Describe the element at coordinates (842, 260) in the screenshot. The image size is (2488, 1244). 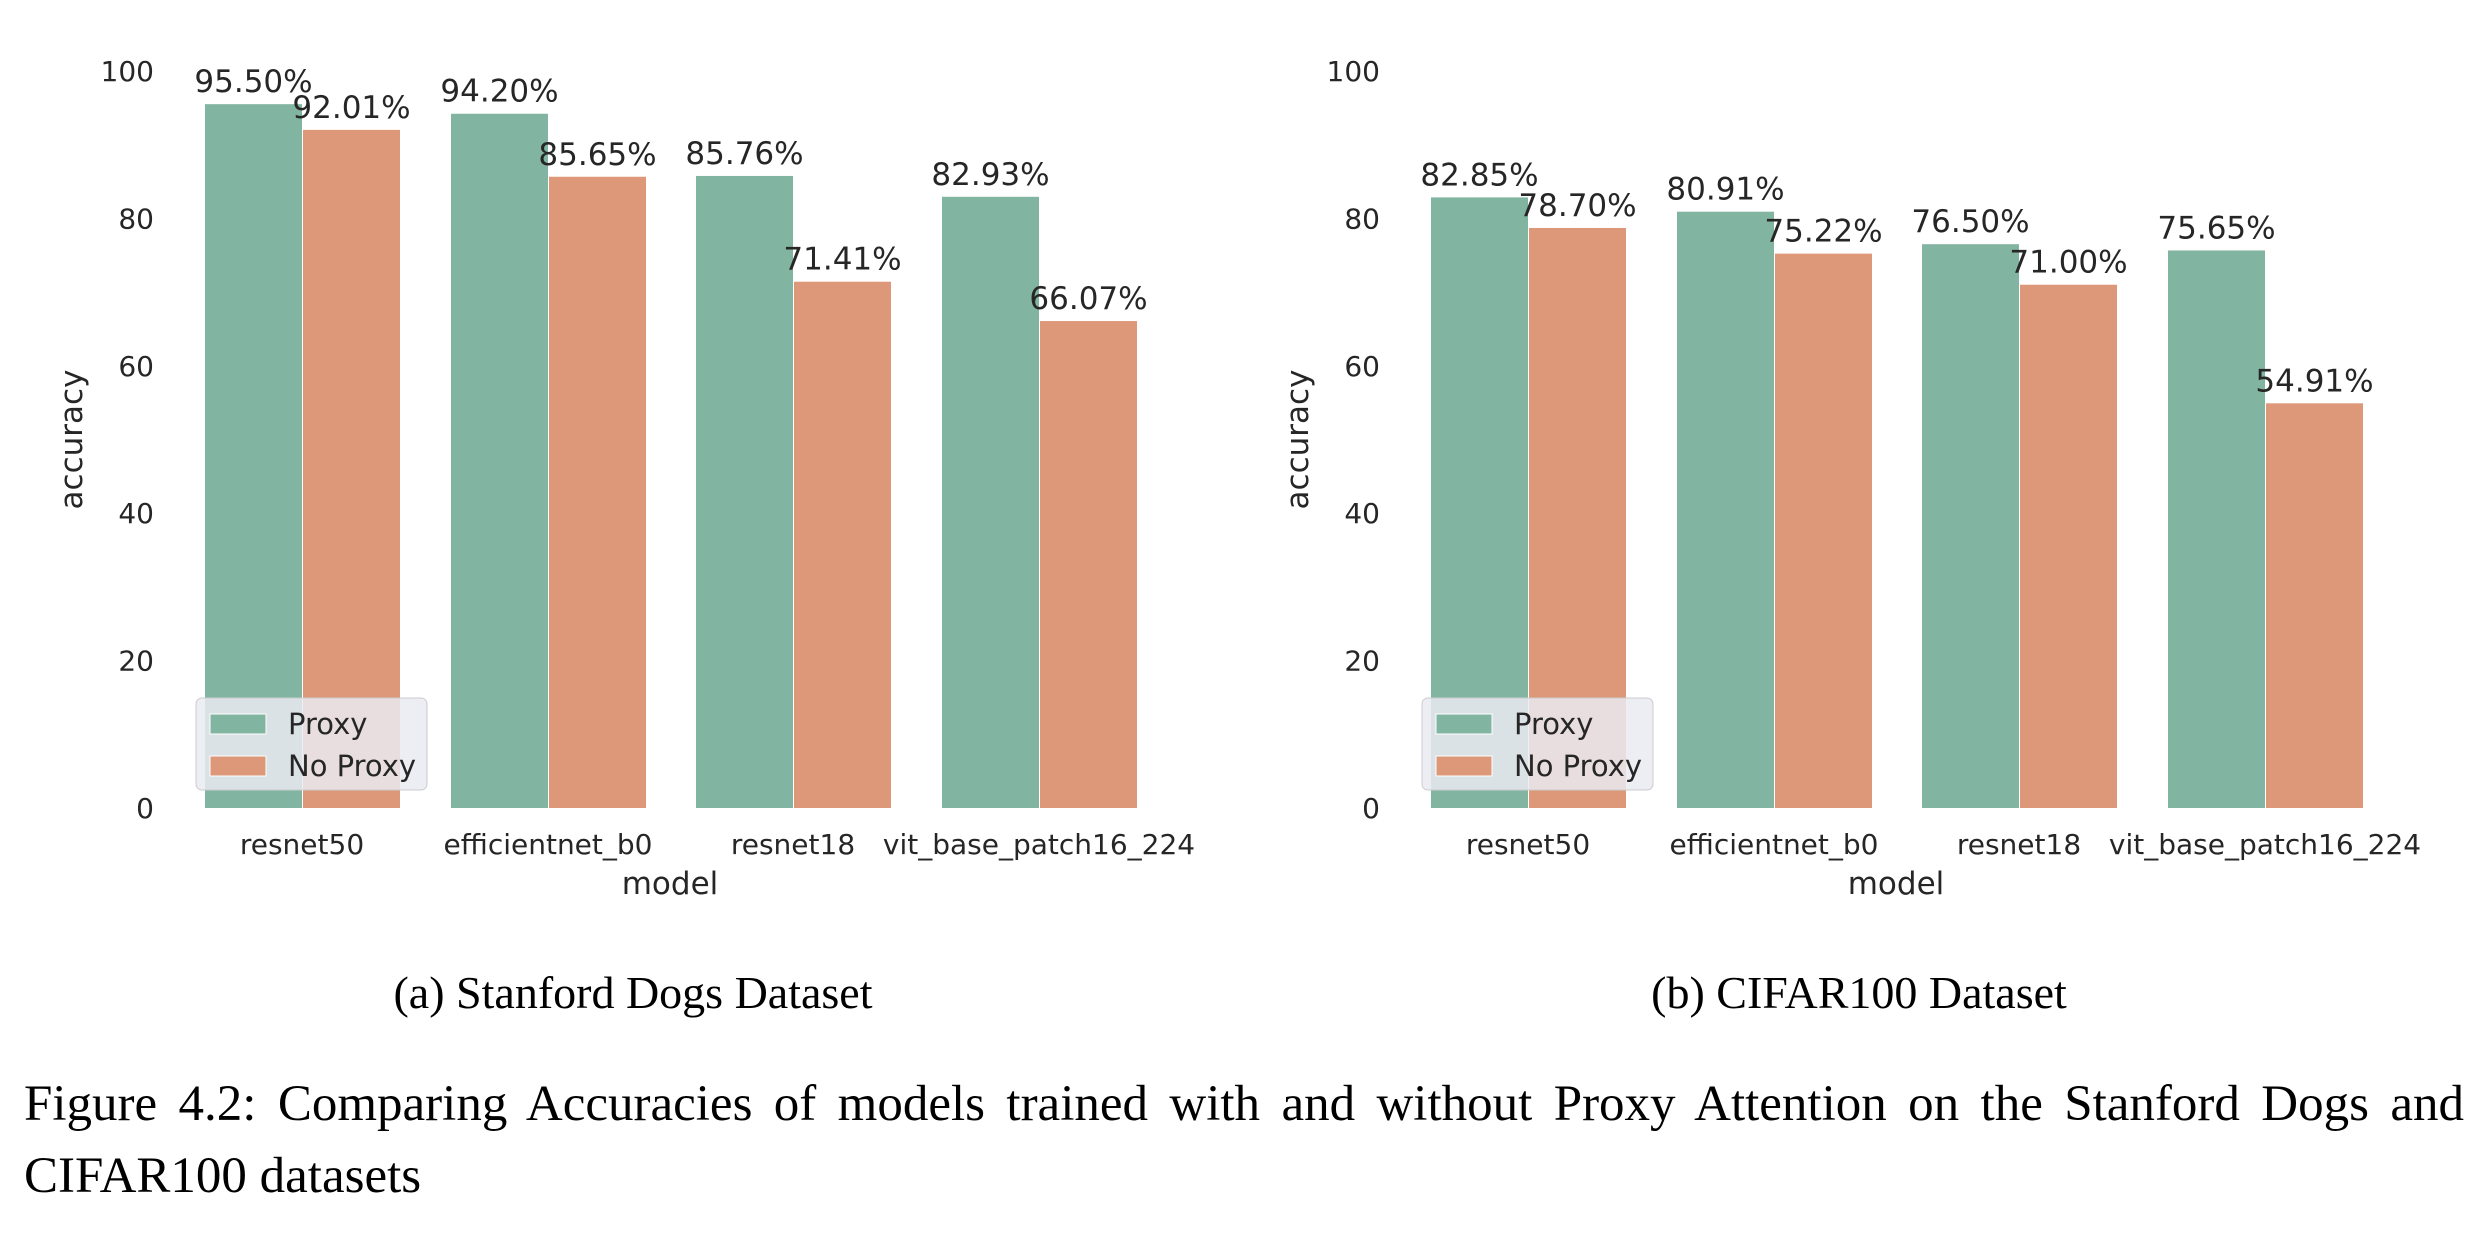
I see `bar-value-label: 71.41%` at that location.